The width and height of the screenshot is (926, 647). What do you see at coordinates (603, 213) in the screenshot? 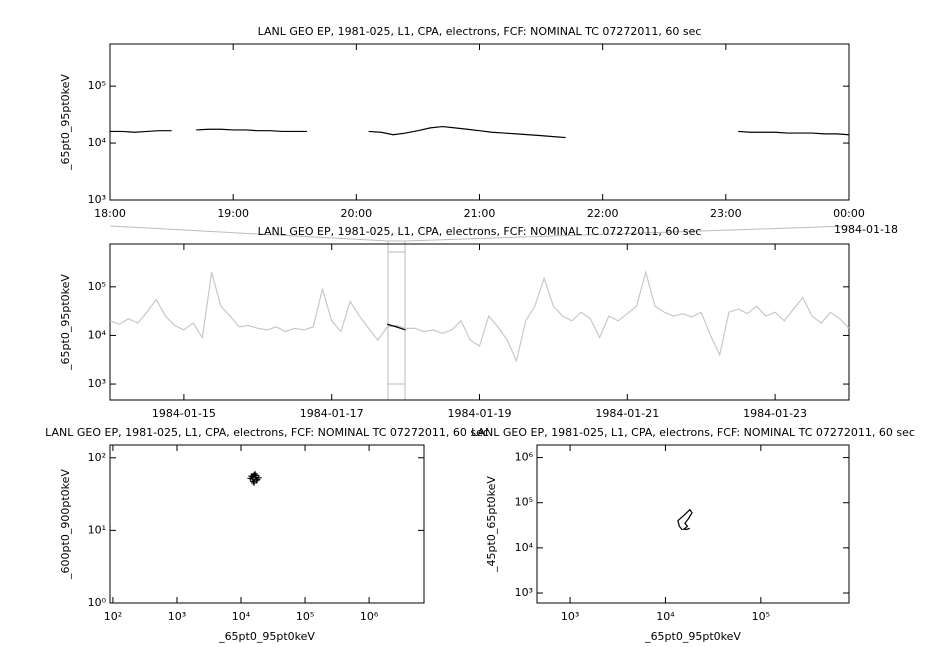
I see `x-tick-label: 22:00` at bounding box center [603, 213].